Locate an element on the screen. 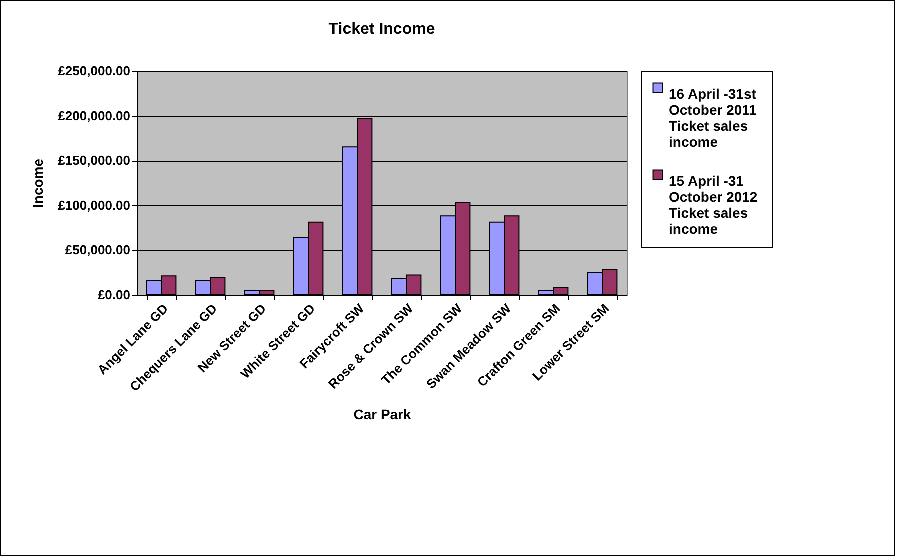  x-axis-title: Car Park is located at coordinates (383, 414).